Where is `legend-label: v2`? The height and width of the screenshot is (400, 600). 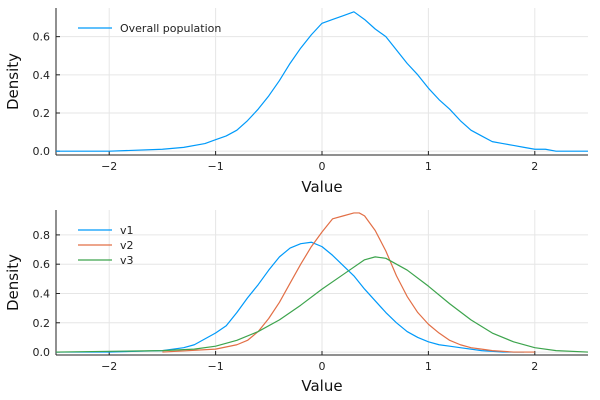
legend-label: v2 is located at coordinates (127, 245).